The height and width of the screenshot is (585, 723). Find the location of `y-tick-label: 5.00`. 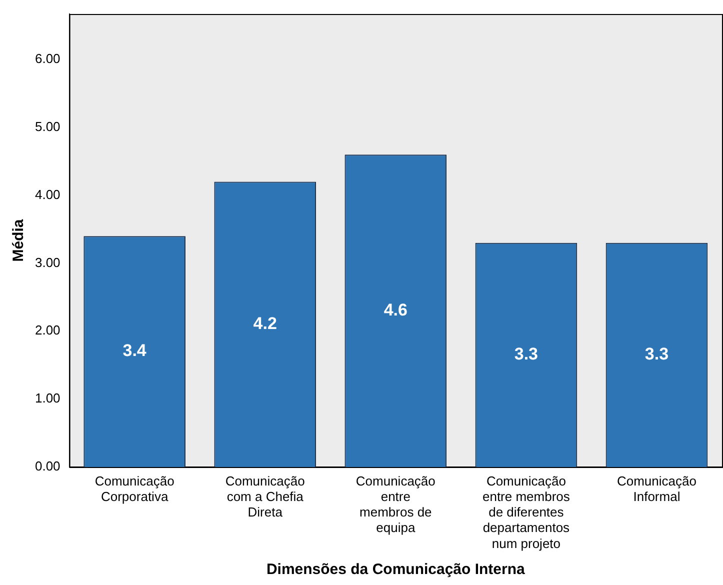

y-tick-label: 5.00 is located at coordinates (47, 126).